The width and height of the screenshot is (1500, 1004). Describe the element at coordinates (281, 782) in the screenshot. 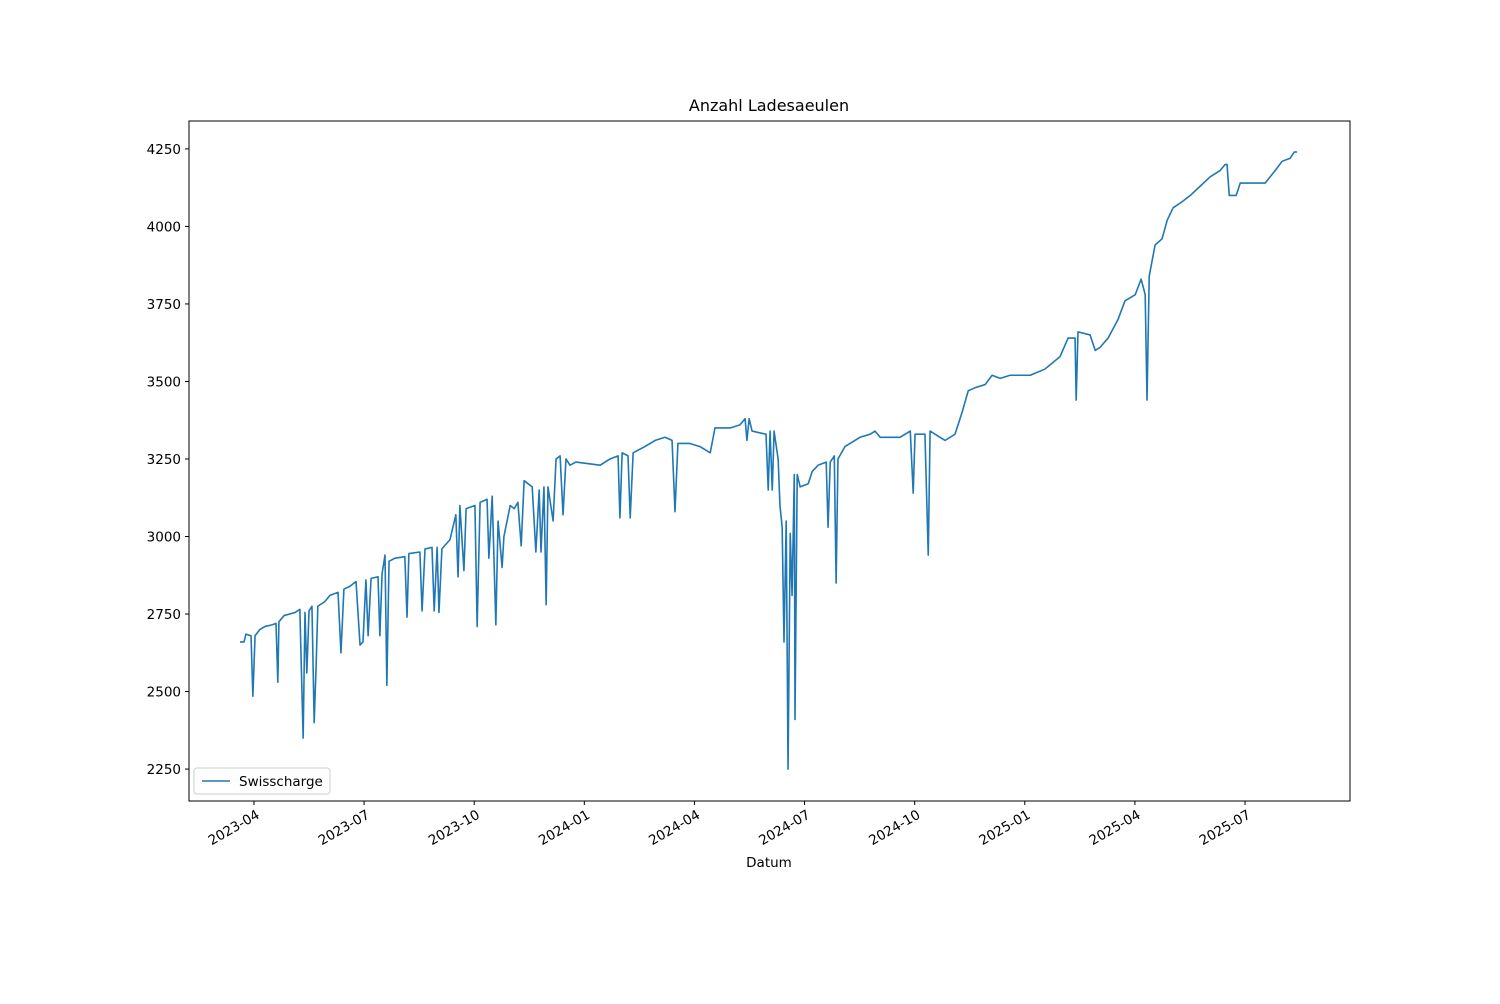

I see `legend-label: Swisscharge` at that location.